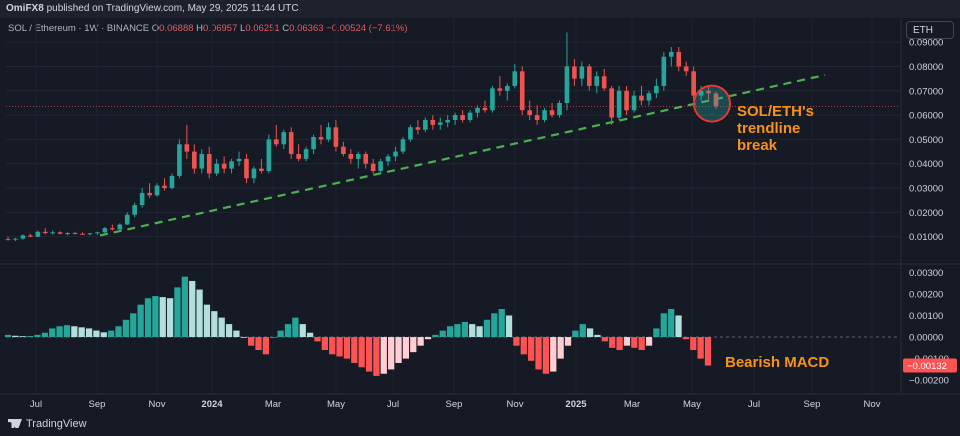 The height and width of the screenshot is (436, 960). Describe the element at coordinates (775, 111) in the screenshot. I see `trendline-break-annotation: SOL/ETH's` at that location.